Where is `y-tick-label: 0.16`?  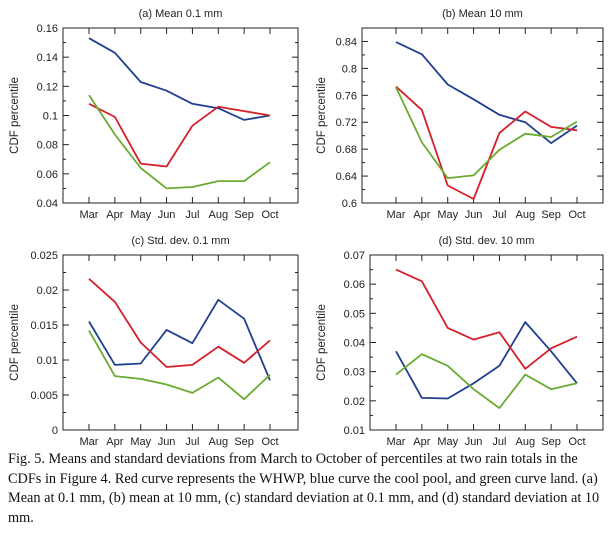
y-tick-label: 0.16 is located at coordinates (47, 29).